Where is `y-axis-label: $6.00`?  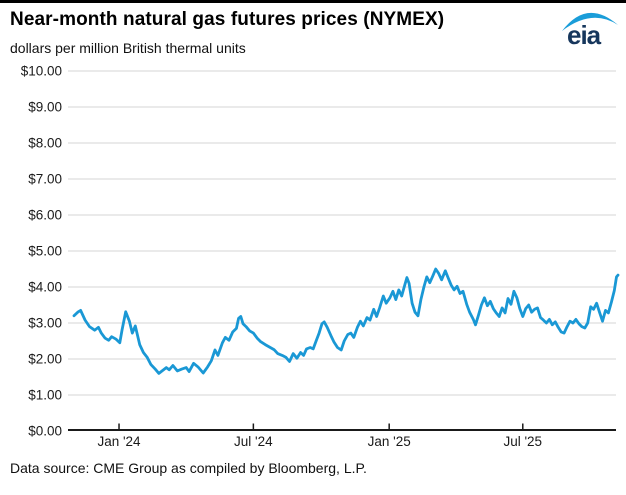 y-axis-label: $6.00 is located at coordinates (45, 215).